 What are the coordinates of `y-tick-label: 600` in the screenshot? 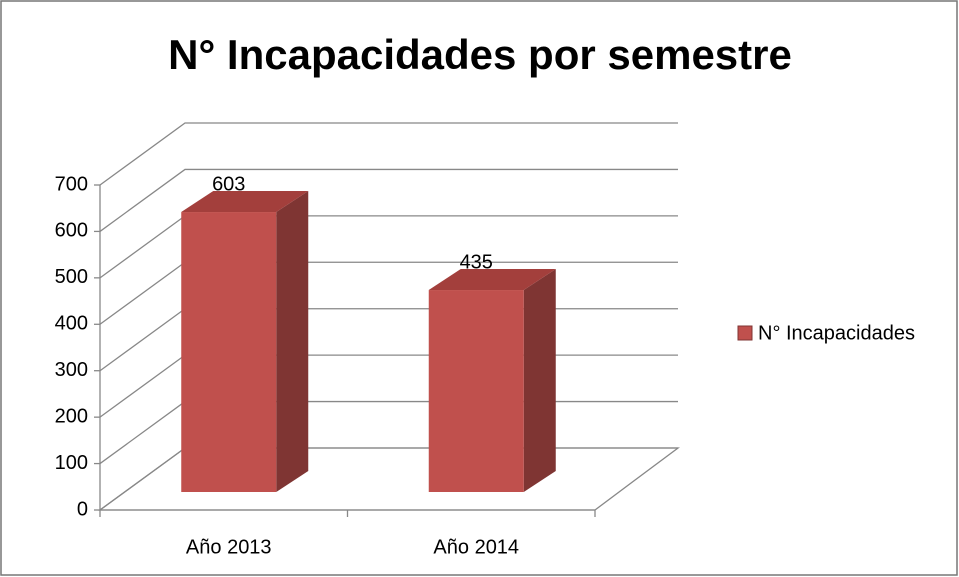 It's located at (71, 231).